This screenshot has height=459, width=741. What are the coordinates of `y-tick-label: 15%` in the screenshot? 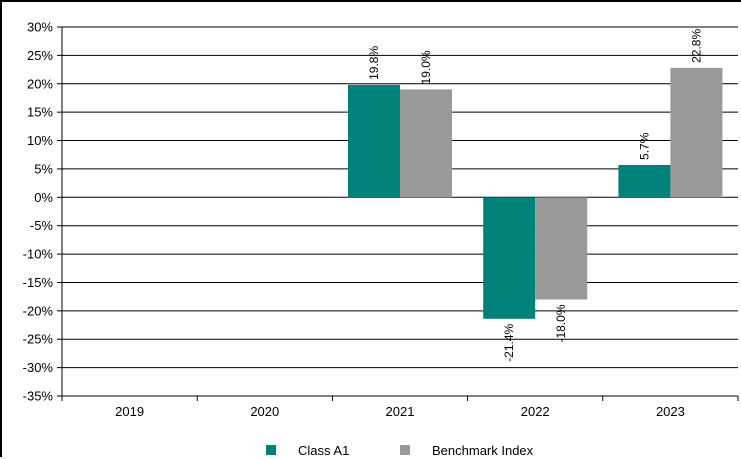 It's located at (40, 112).